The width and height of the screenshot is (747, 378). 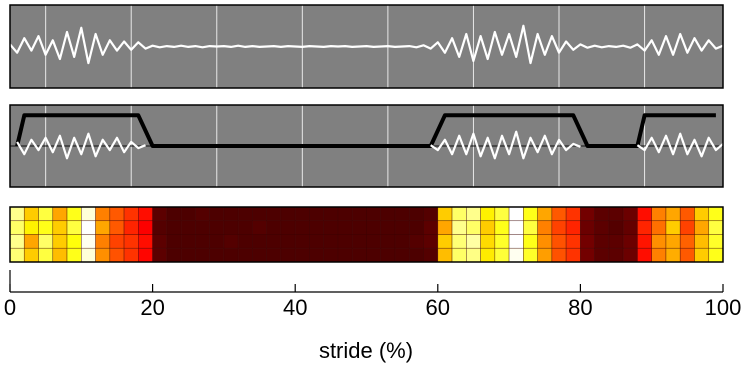 What do you see at coordinates (366, 350) in the screenshot?
I see `x-axis-label: stride (%)` at bounding box center [366, 350].